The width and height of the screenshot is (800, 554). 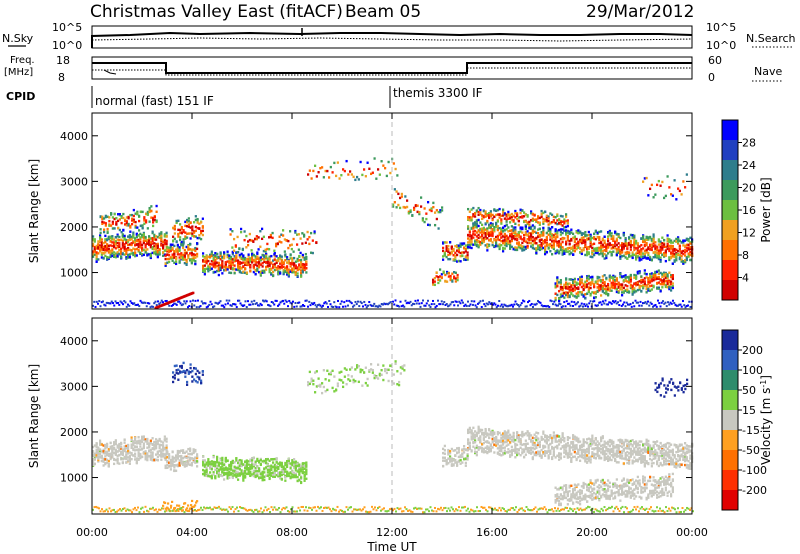 I want to click on colorbar-tick-label: 24, so click(x=749, y=165).